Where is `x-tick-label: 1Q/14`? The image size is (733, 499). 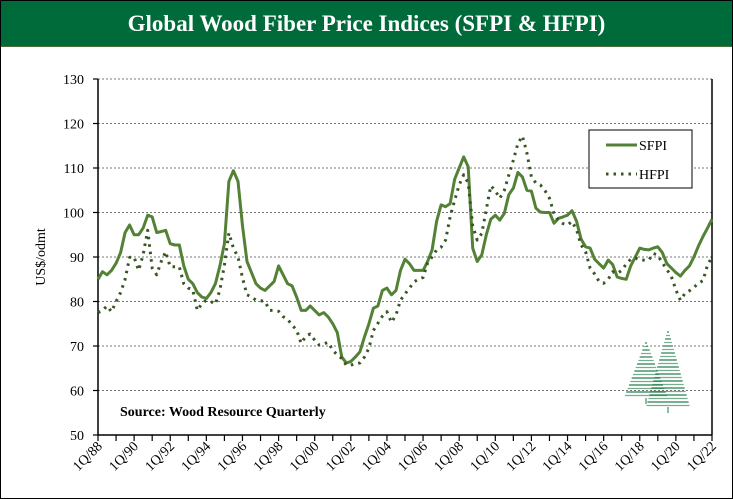
x-tick-label: 1Q/14 is located at coordinates (557, 456).